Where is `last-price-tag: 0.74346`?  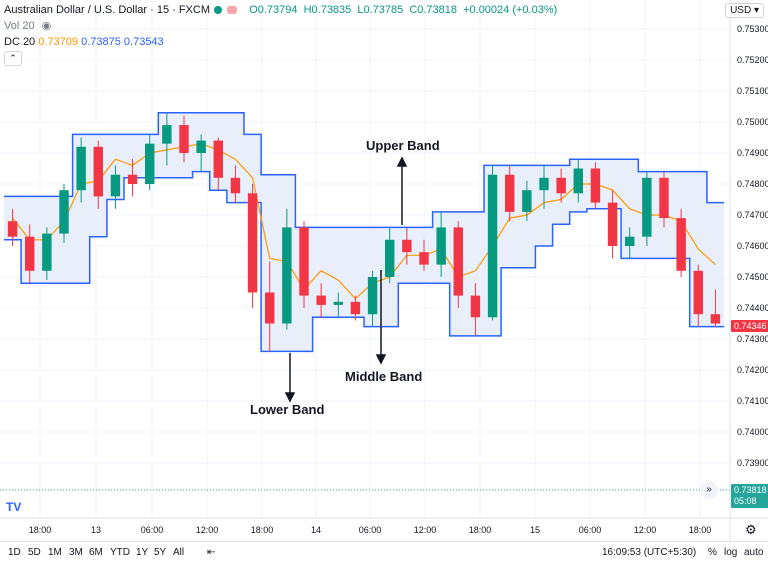
last-price-tag: 0.74346 is located at coordinates (749, 326).